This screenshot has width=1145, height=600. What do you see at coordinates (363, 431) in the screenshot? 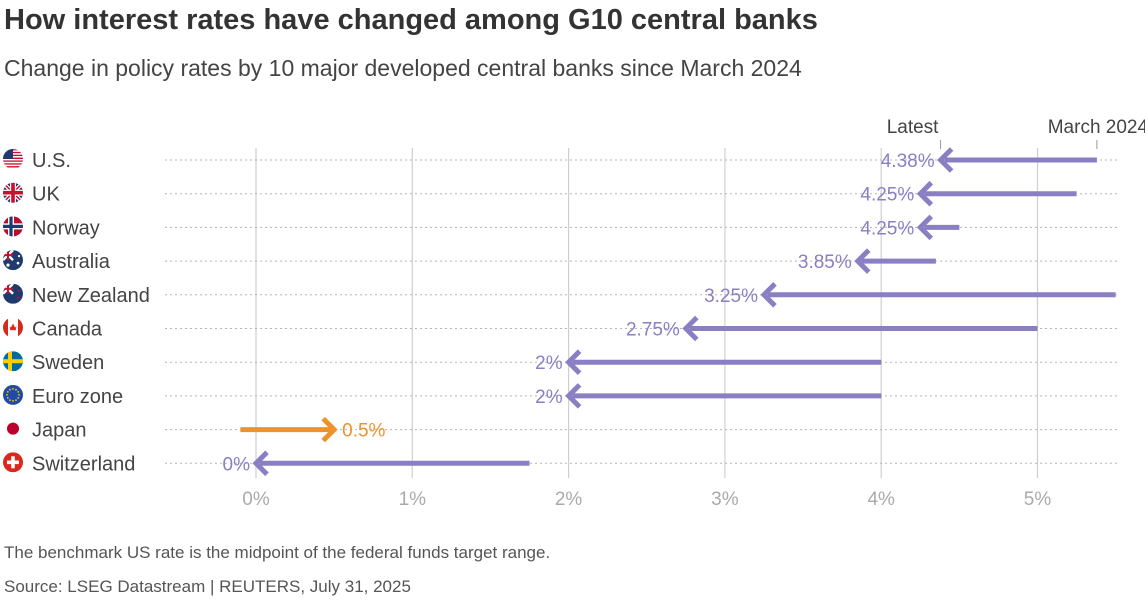
I see `value-label: 0.5%` at bounding box center [363, 431].